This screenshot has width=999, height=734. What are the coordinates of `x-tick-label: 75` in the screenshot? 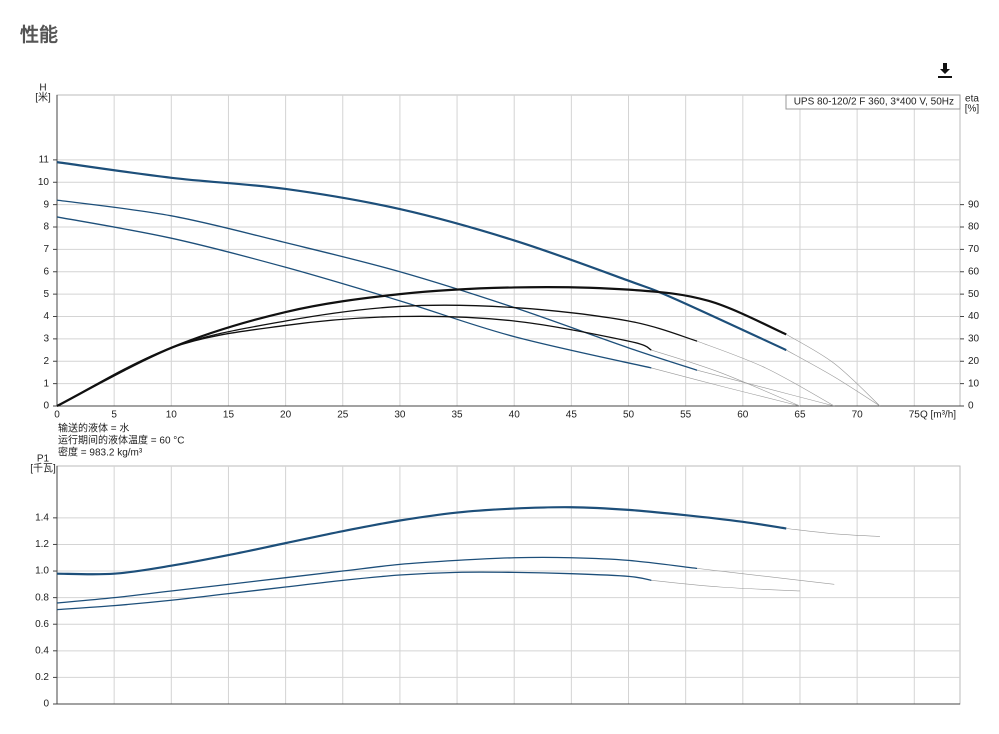 It's located at (915, 415).